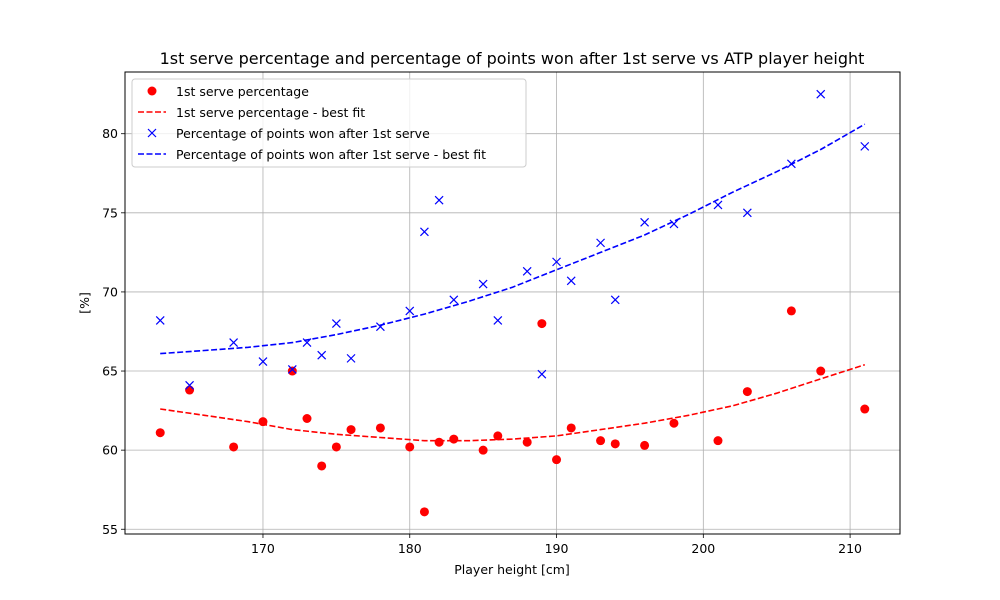  I want to click on x-tick-label: 180, so click(410, 548).